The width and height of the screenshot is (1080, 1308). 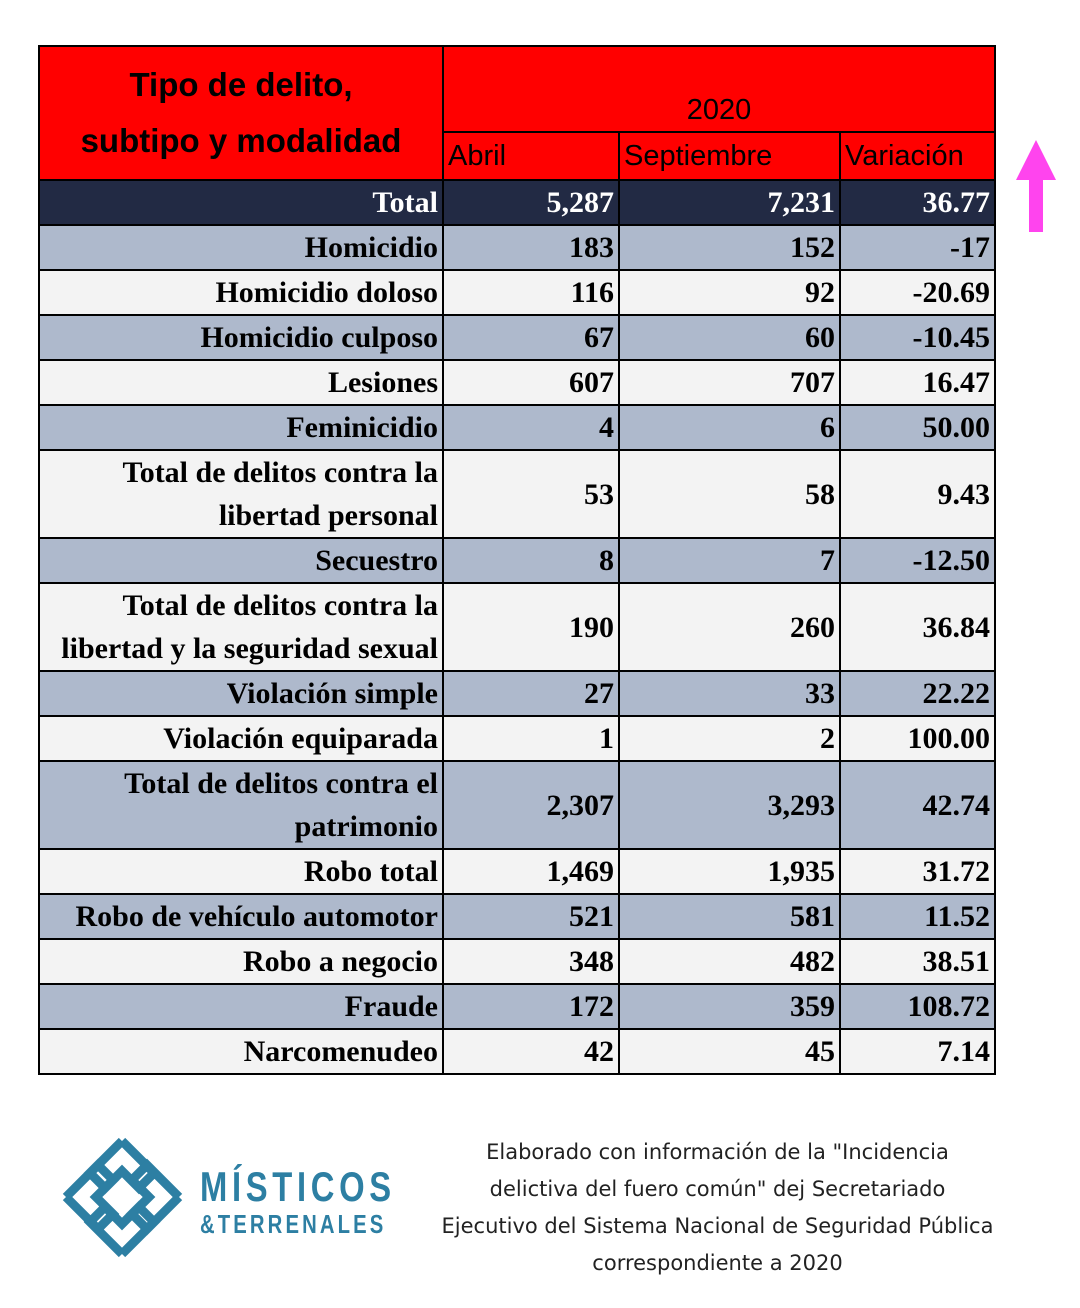 What do you see at coordinates (729, 292) in the screenshot?
I see `cell-septiembre: 92` at bounding box center [729, 292].